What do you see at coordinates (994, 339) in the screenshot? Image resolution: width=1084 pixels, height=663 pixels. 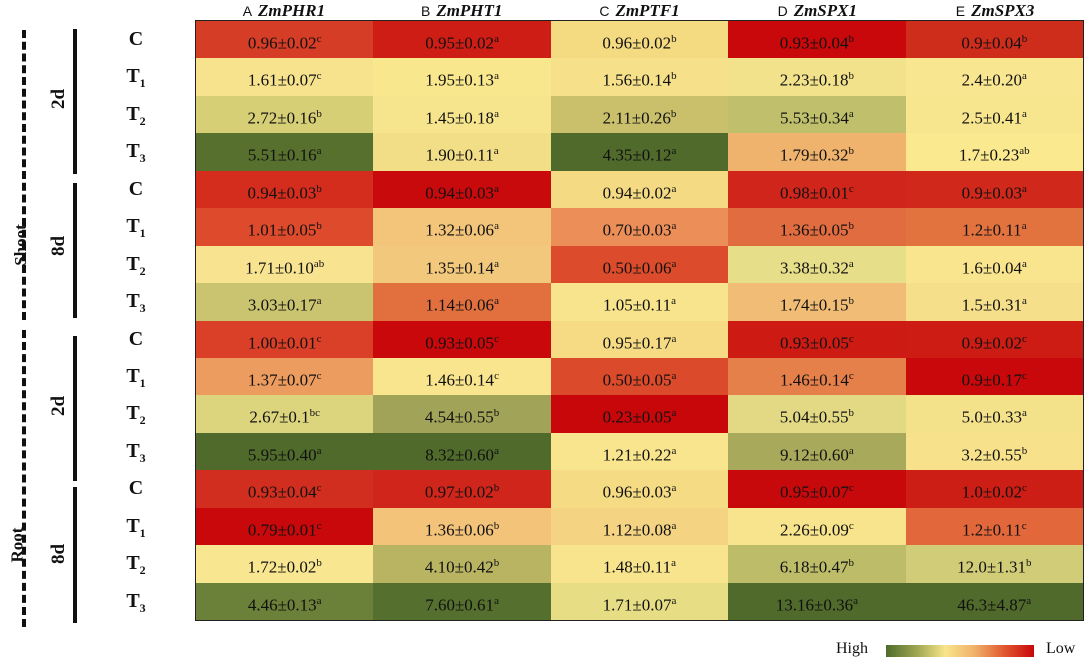 I see `heatmap-cell: 0.9±0.02c` at bounding box center [994, 339].